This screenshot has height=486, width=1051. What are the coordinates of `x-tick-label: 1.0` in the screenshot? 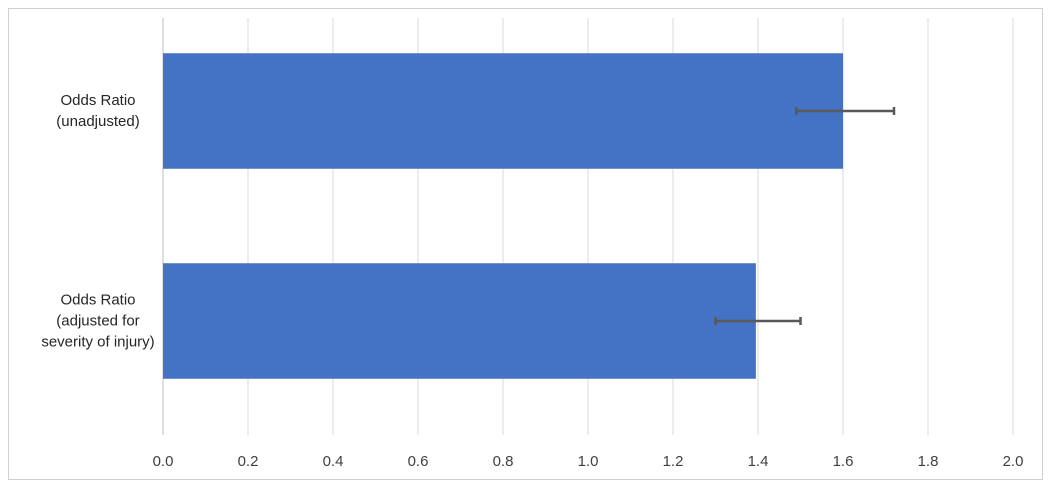 It's located at (588, 461).